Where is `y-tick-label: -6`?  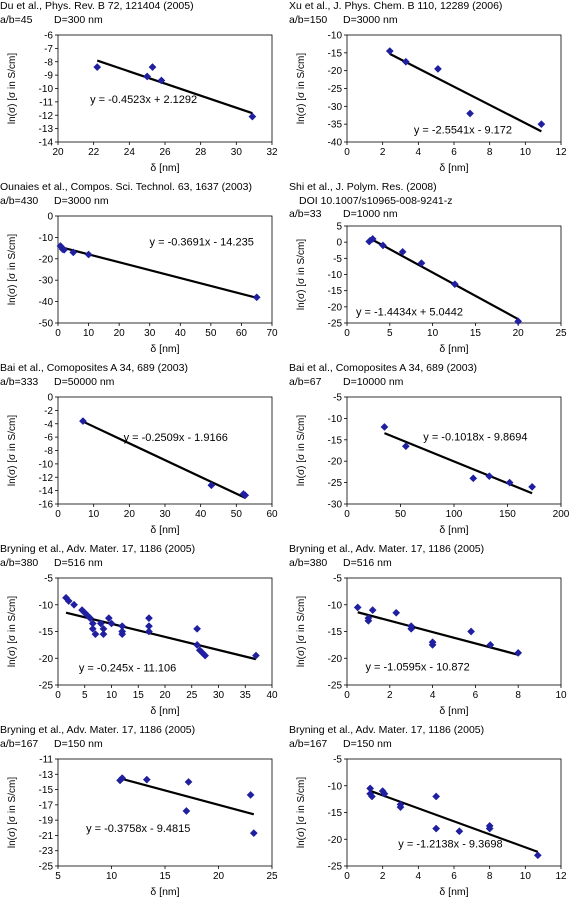 y-tick-label: -6 is located at coordinates (48, 438).